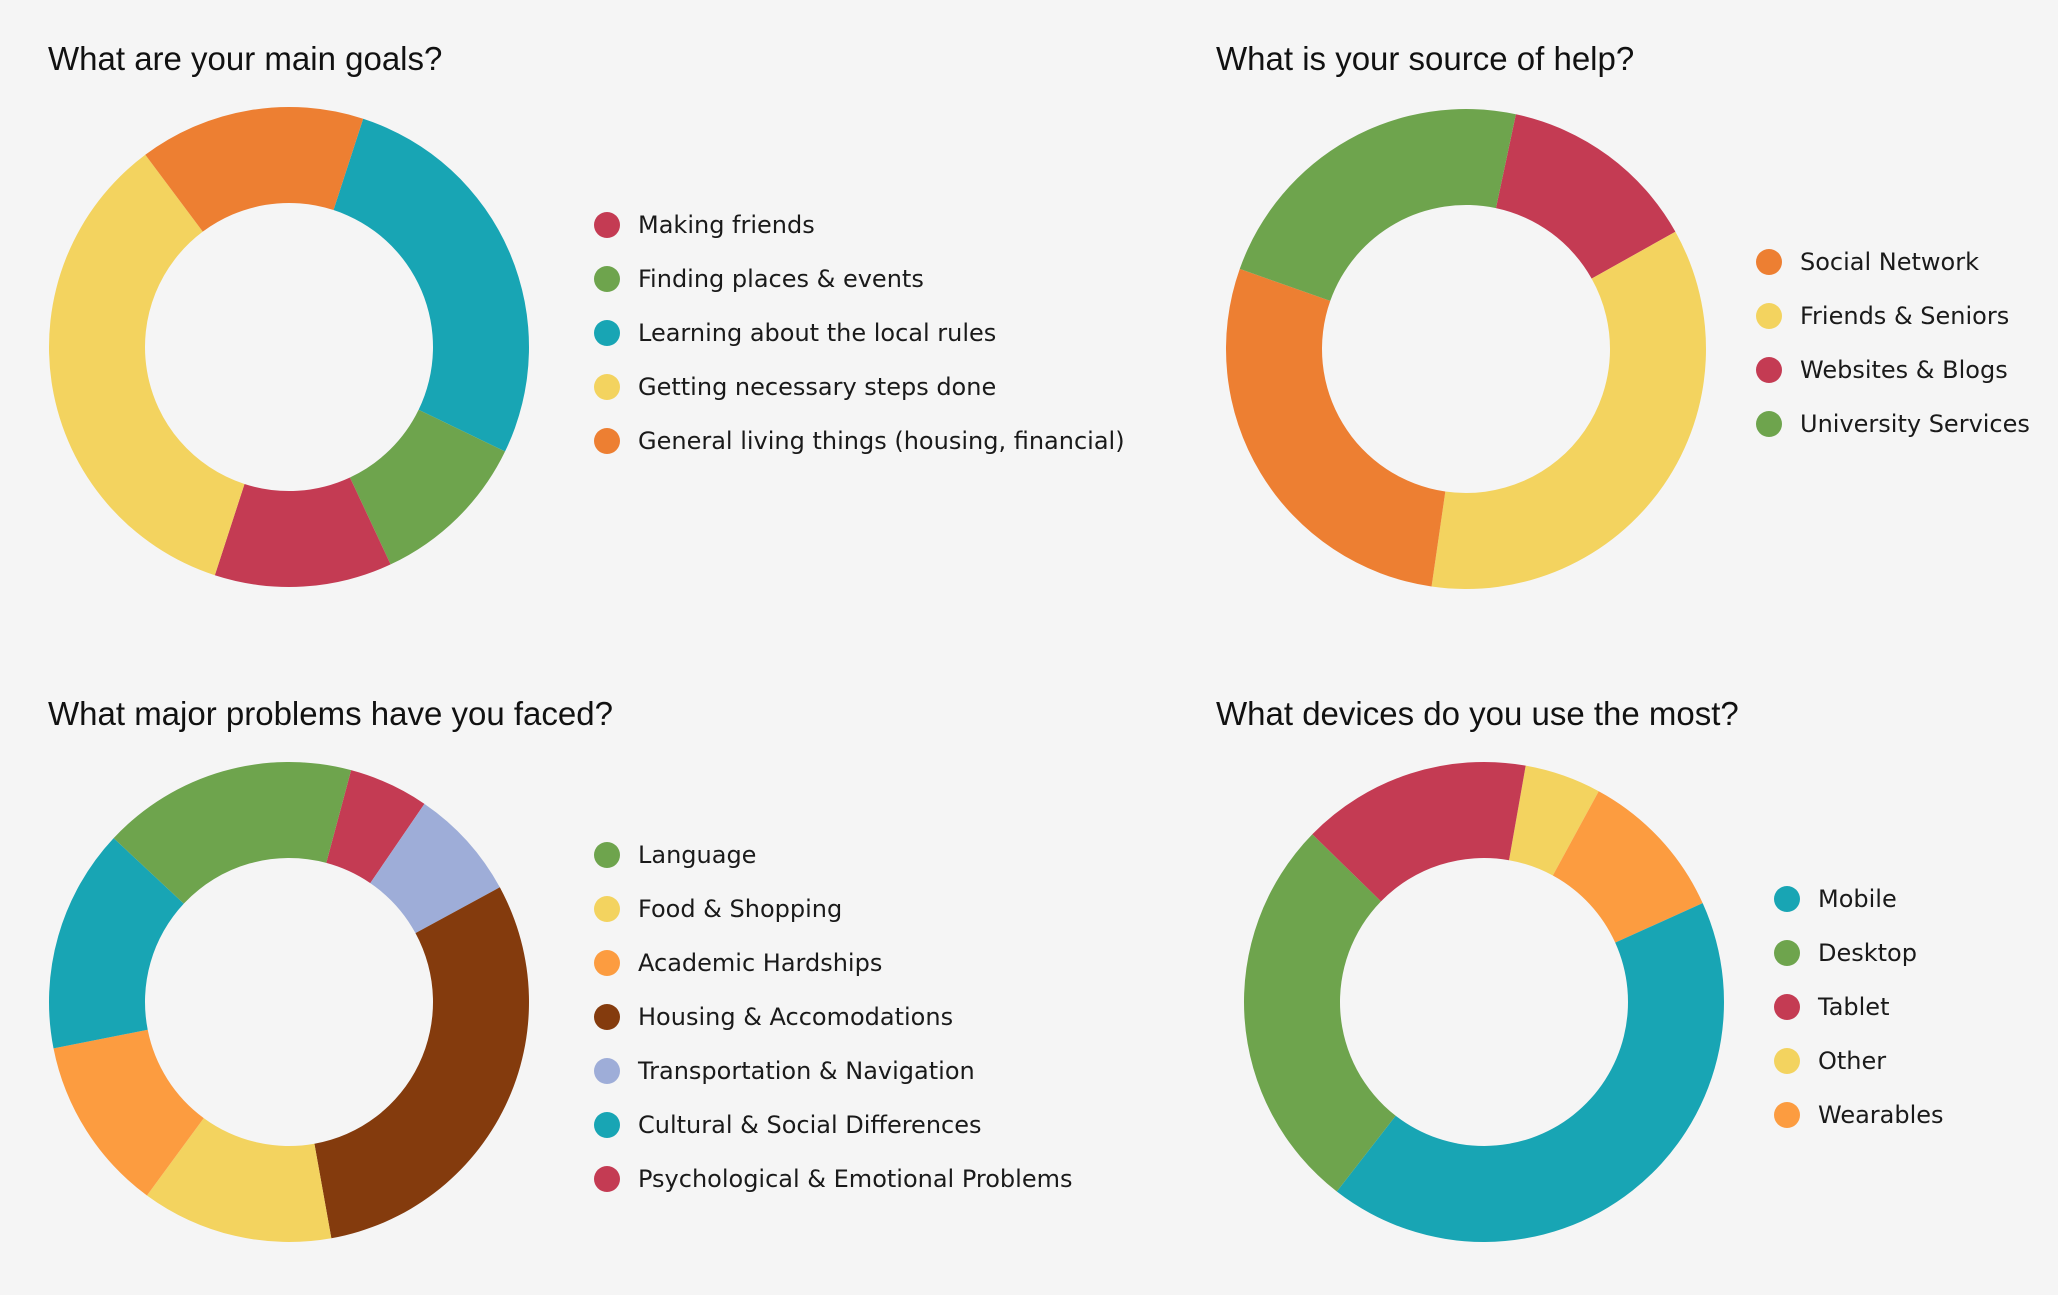  Describe the element at coordinates (781, 279) in the screenshot. I see `legend-label: Finding places & events` at that location.